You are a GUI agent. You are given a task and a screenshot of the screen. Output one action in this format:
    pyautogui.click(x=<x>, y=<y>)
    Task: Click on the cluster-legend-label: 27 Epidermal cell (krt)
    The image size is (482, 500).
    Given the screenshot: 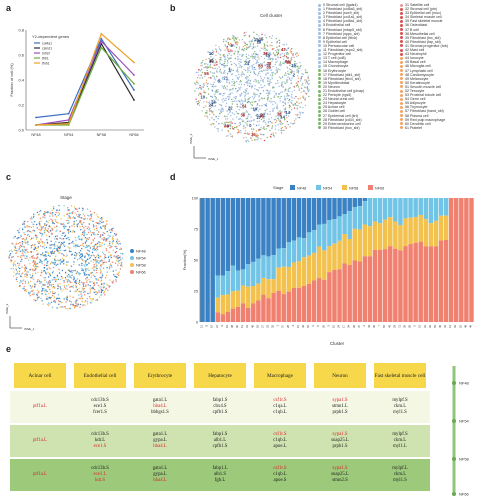 What is the action you would take?
    pyautogui.click(x=340, y=115)
    